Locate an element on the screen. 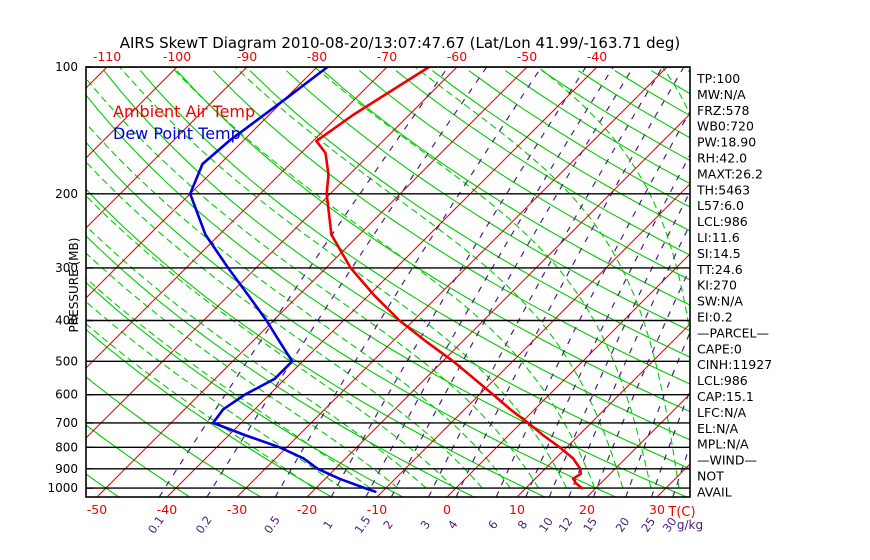  mixing-ratio-tick-label: 30 is located at coordinates (670, 525).